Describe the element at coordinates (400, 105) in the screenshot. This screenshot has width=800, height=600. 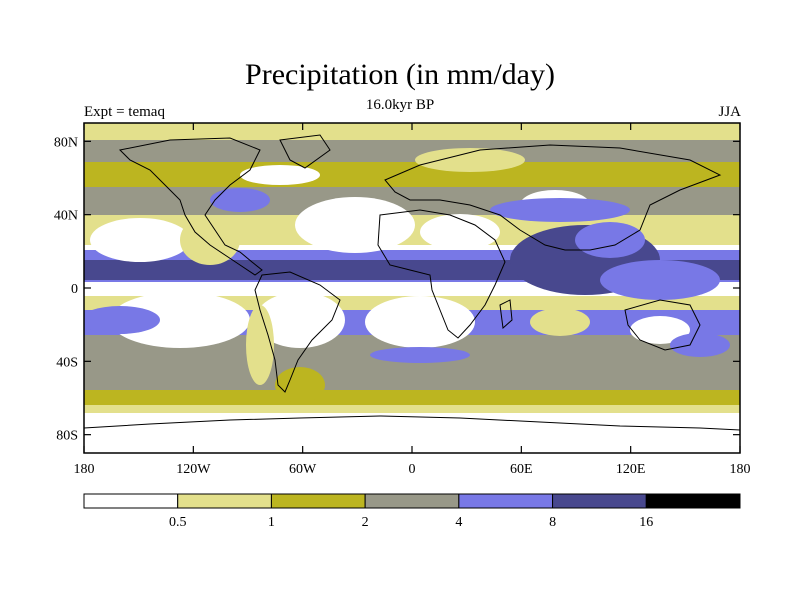
I see `time-label: 16.0kyr BP` at that location.